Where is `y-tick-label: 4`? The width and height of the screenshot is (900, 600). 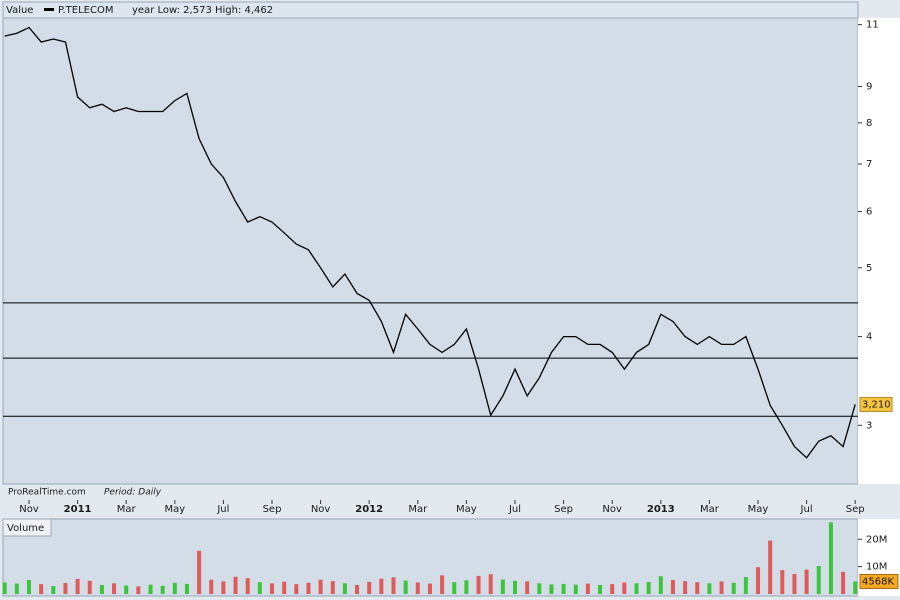 y-tick-label: 4 is located at coordinates (869, 337).